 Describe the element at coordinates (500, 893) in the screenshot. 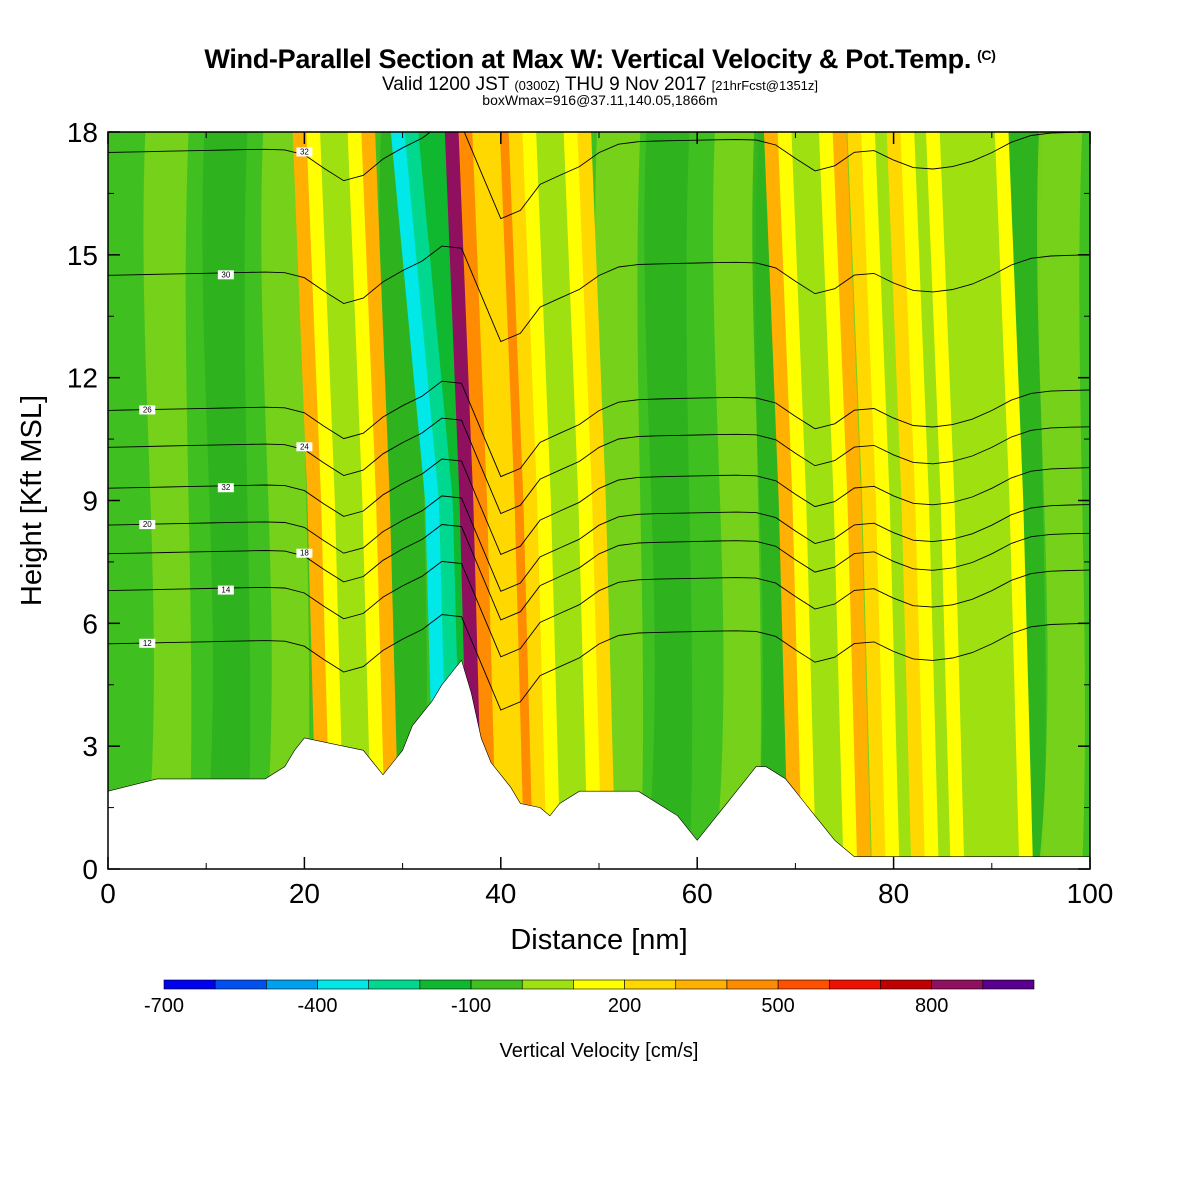

I see `x-tick-label: 40` at that location.